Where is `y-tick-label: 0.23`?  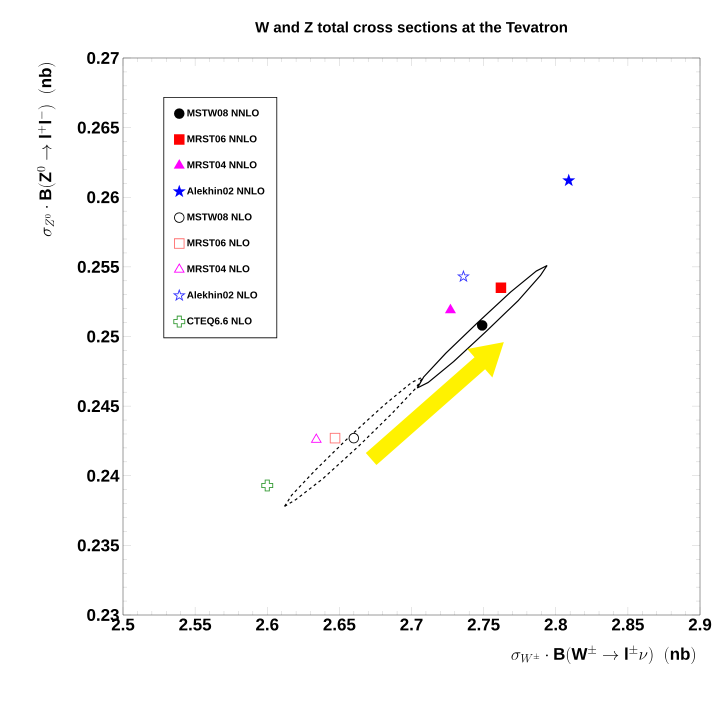 y-tick-label: 0.23 is located at coordinates (103, 615).